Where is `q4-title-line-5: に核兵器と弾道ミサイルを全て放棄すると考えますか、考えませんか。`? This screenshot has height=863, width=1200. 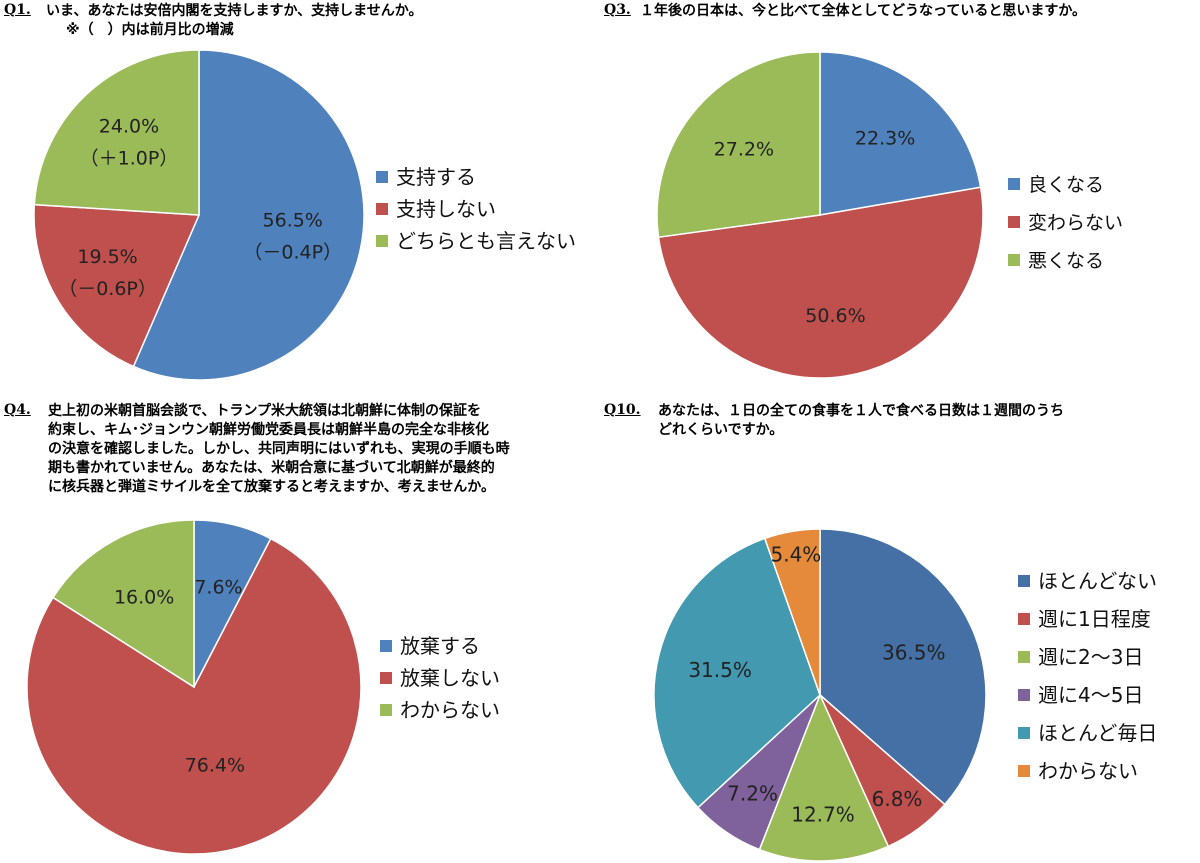 q4-title-line-5: に核兵器と弾道ミサイルを全て放棄すると考えますか、考えませんか。 is located at coordinates (272, 487).